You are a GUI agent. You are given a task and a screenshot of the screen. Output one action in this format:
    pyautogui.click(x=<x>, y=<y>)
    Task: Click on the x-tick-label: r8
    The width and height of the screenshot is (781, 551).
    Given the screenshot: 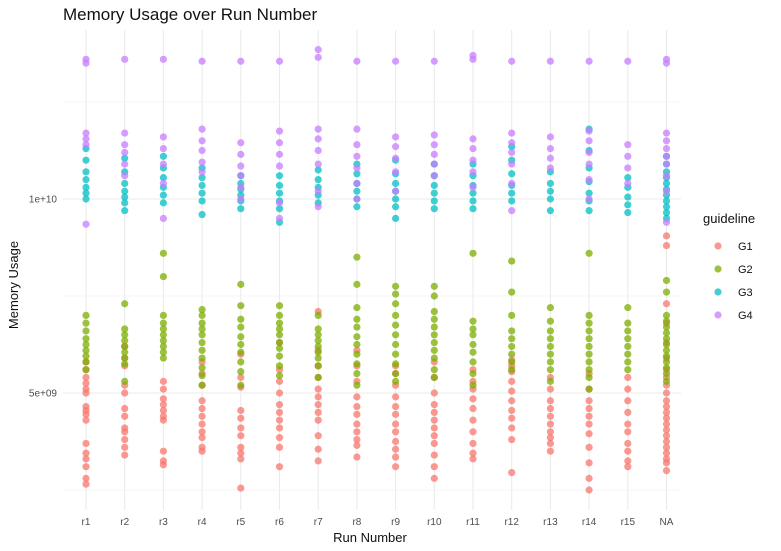 What is the action you would take?
    pyautogui.click(x=356, y=522)
    